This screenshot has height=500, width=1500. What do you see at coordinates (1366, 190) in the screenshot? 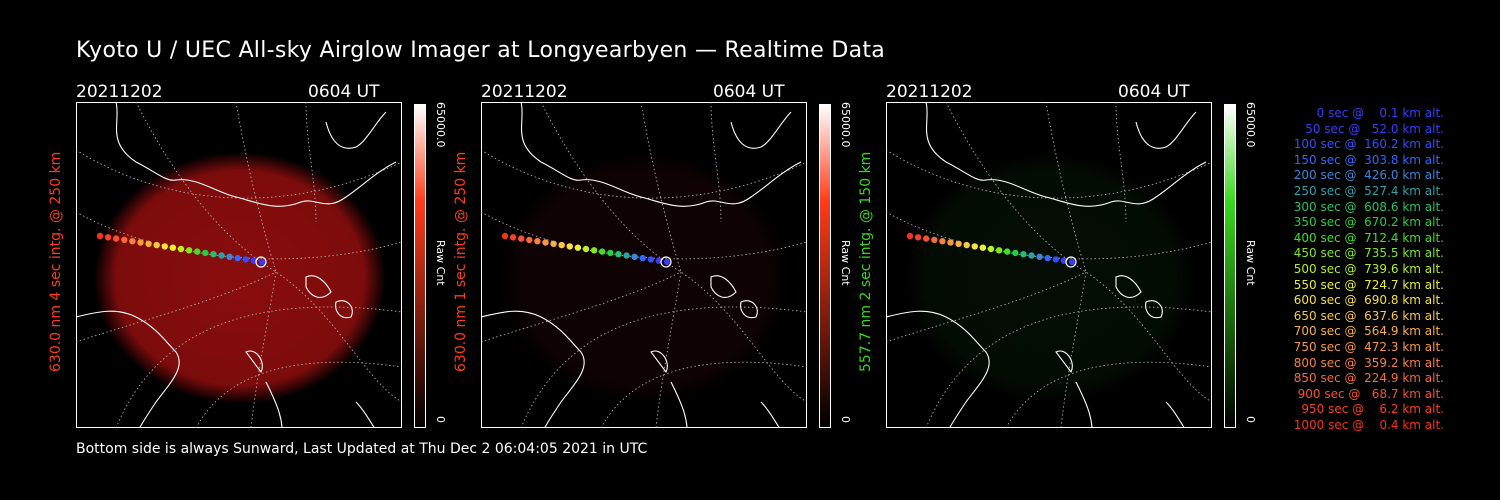
I see `legend-entry: 250 sec @ 527.4 km alt.` at bounding box center [1366, 190].